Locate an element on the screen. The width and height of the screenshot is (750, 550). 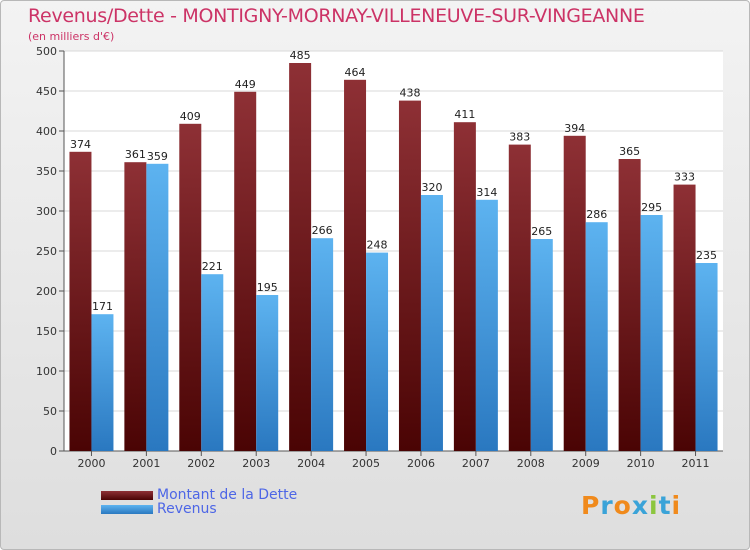
data-label-debt: 333 is located at coordinates (684, 177).